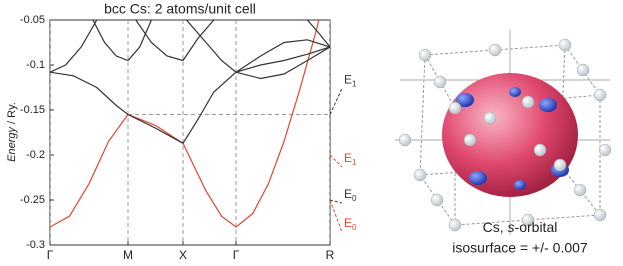 The width and height of the screenshot is (623, 266). Describe the element at coordinates (32, 20) in the screenshot. I see `y-tick-label: -0.05` at that location.